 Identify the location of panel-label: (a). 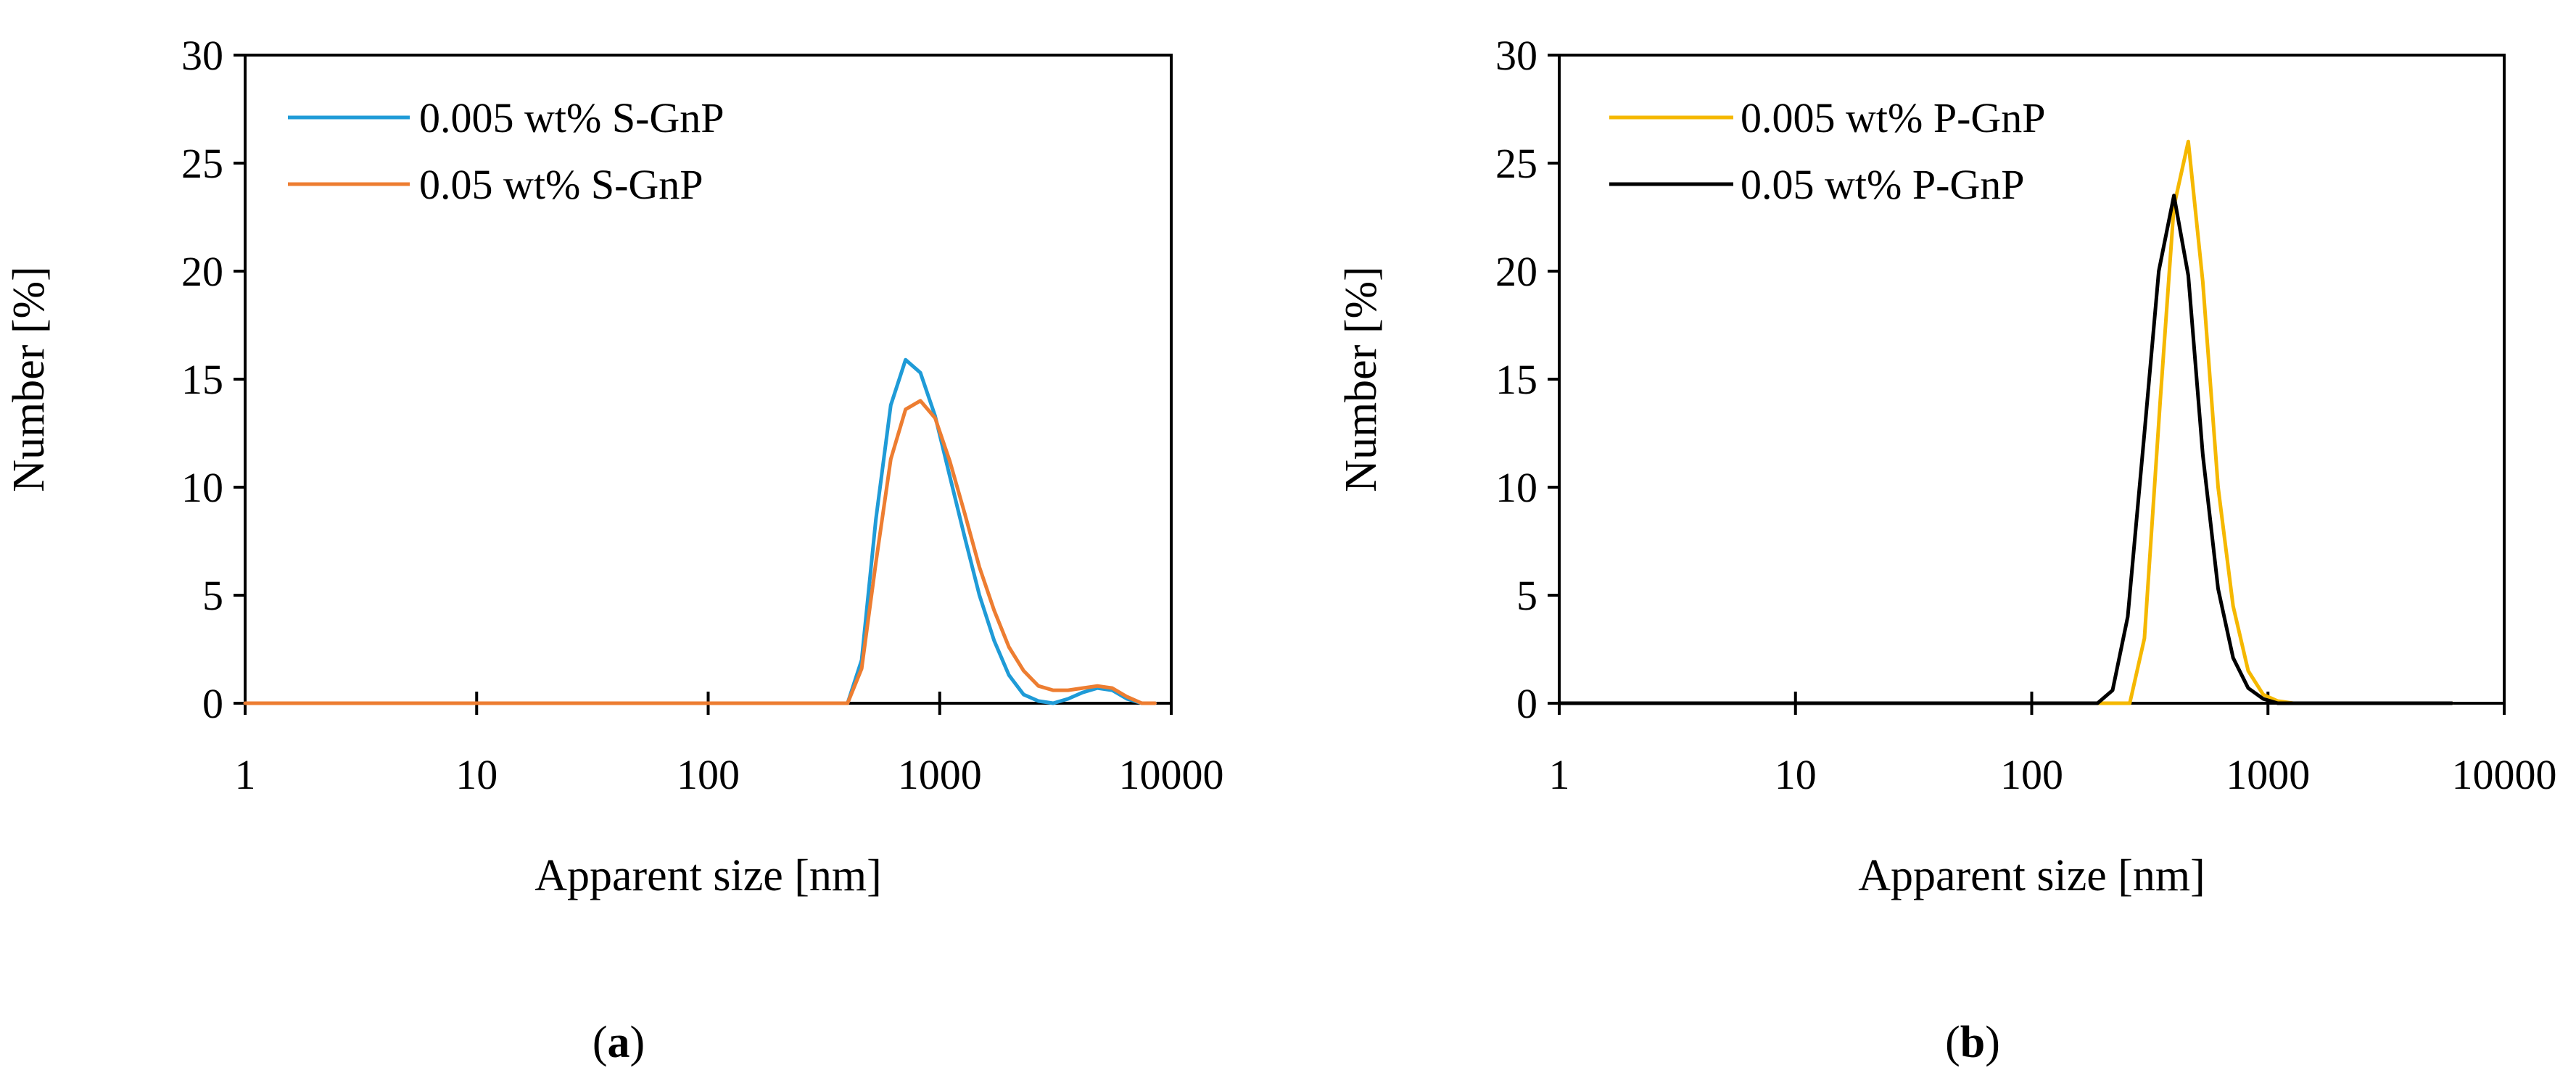
(619, 1042).